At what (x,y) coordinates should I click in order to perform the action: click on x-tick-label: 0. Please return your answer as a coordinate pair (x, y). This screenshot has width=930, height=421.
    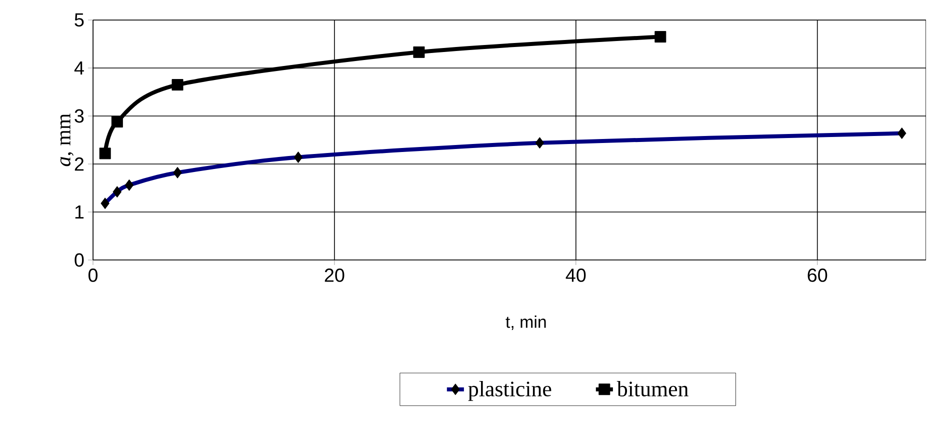
    Looking at the image, I should click on (93, 275).